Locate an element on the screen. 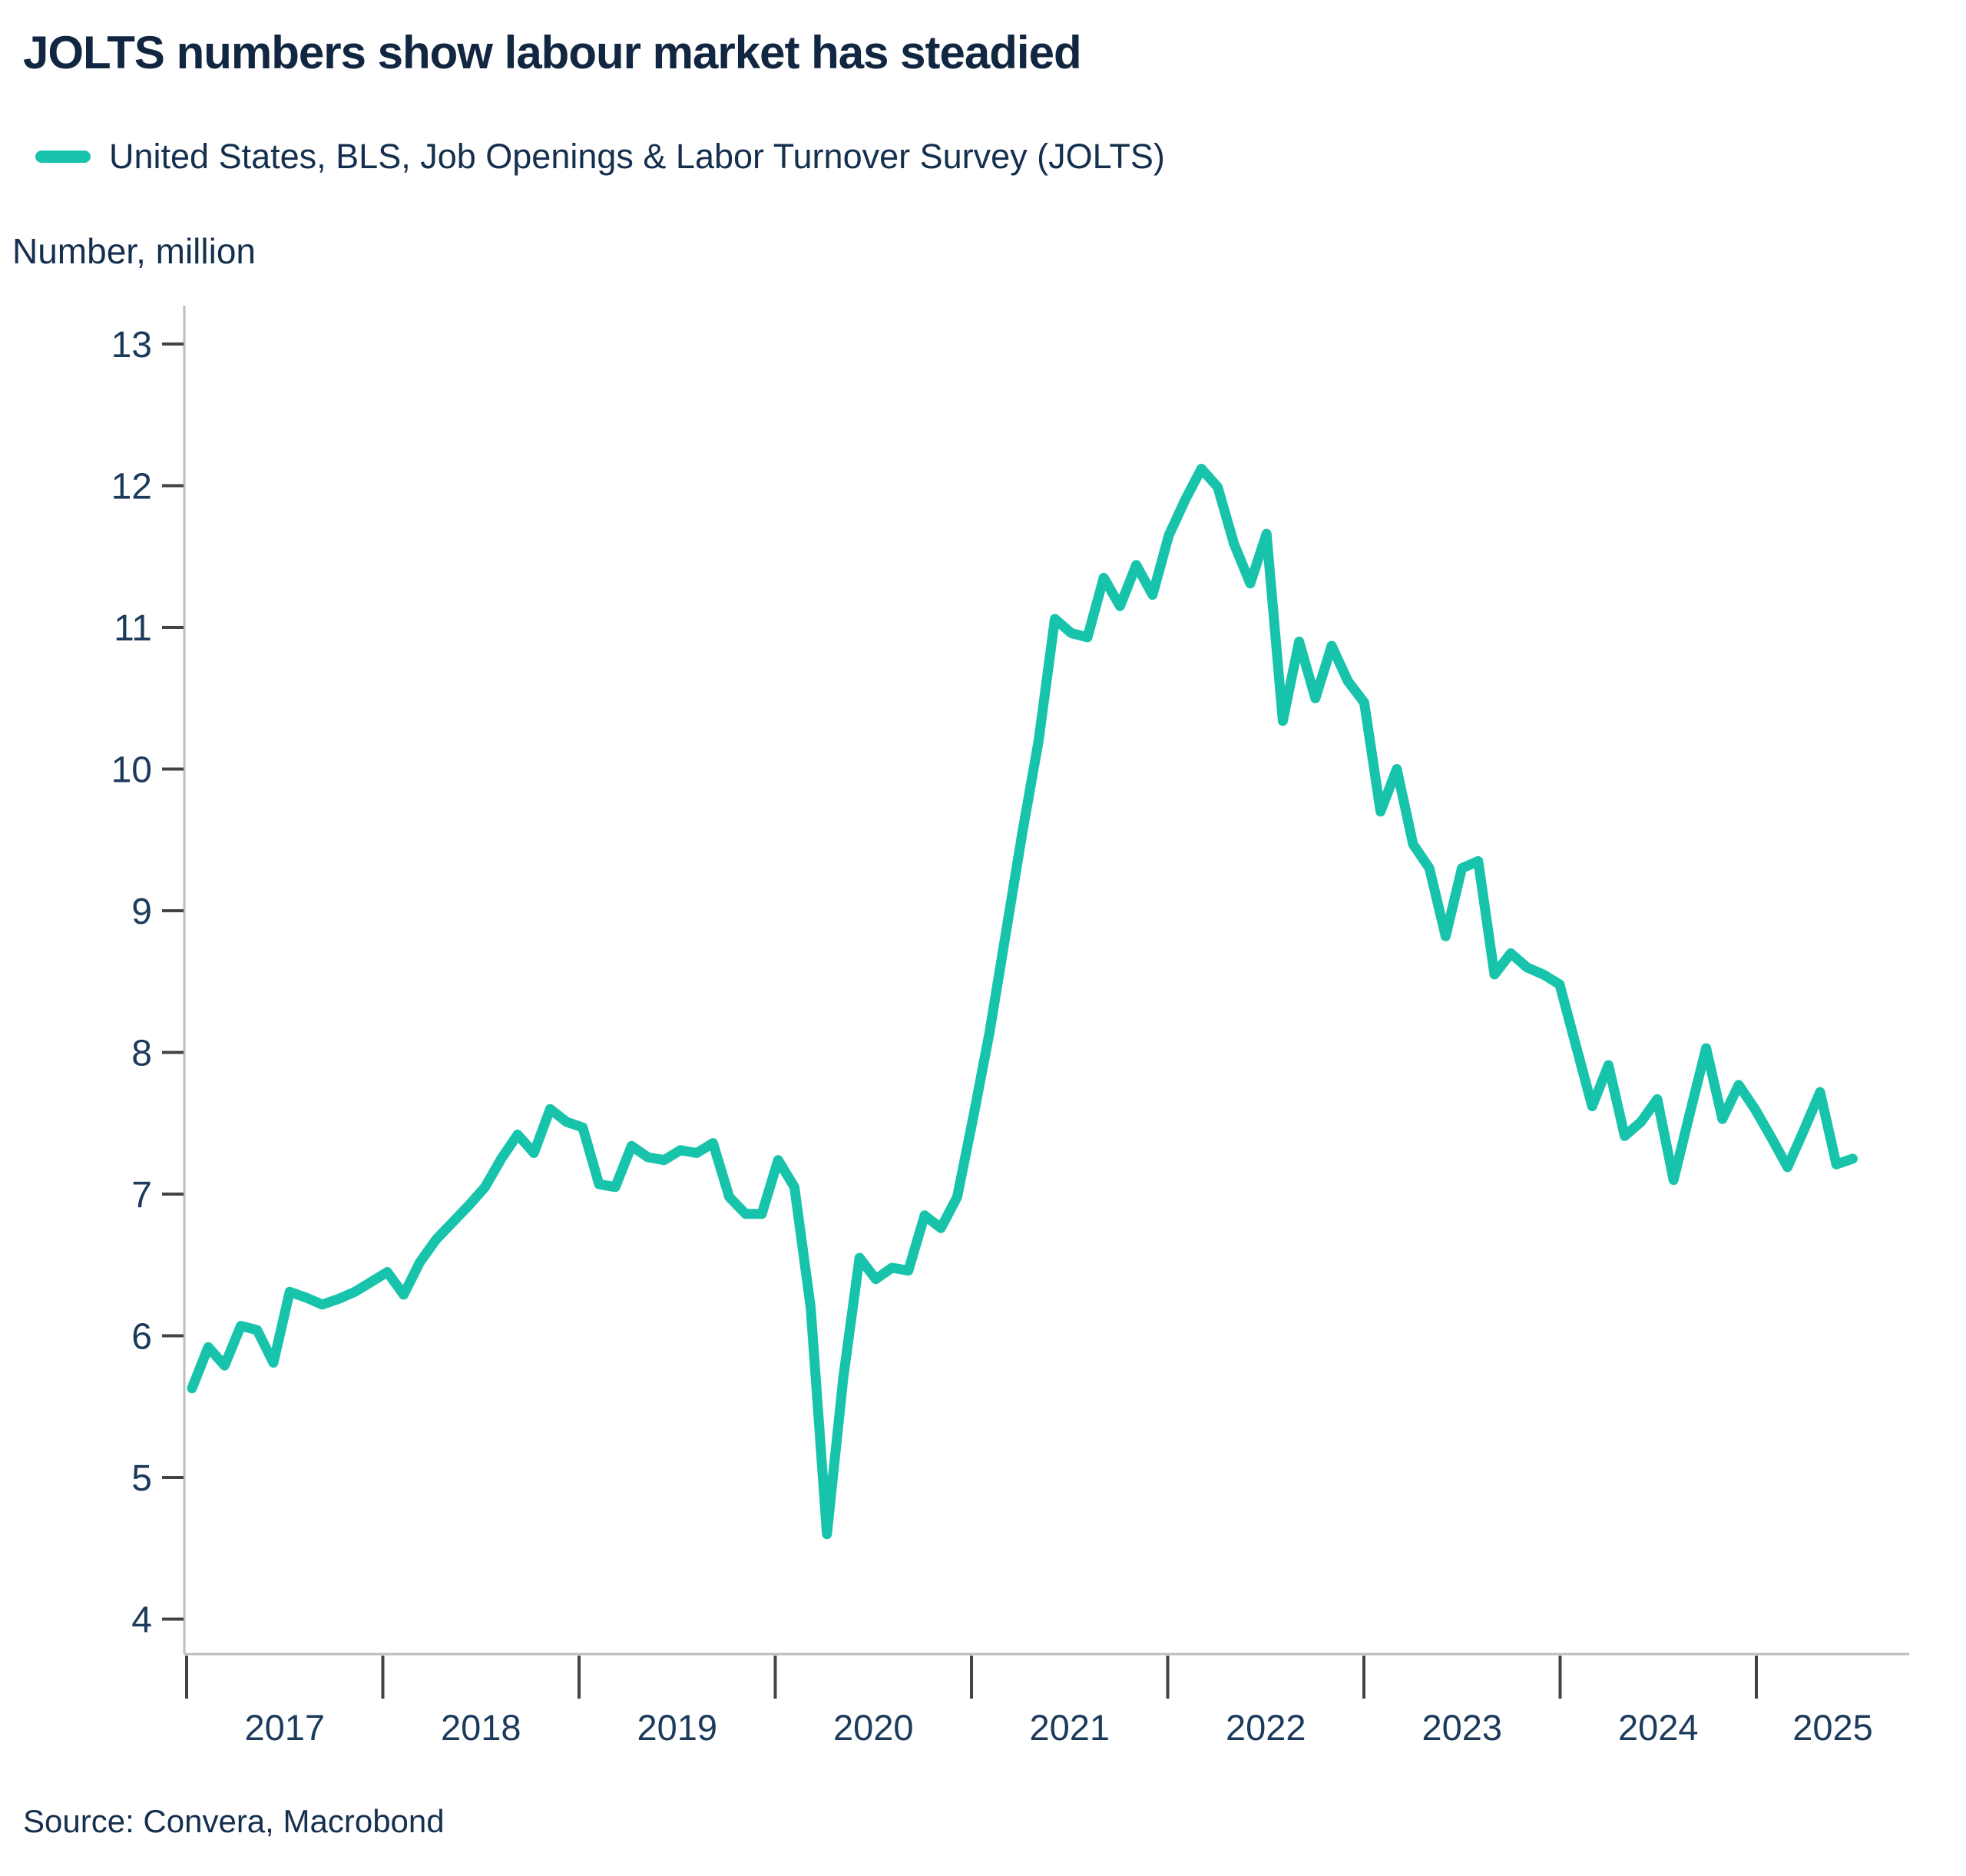 This screenshot has width=1966, height=1876. y-tick-label: 13 is located at coordinates (131, 345).